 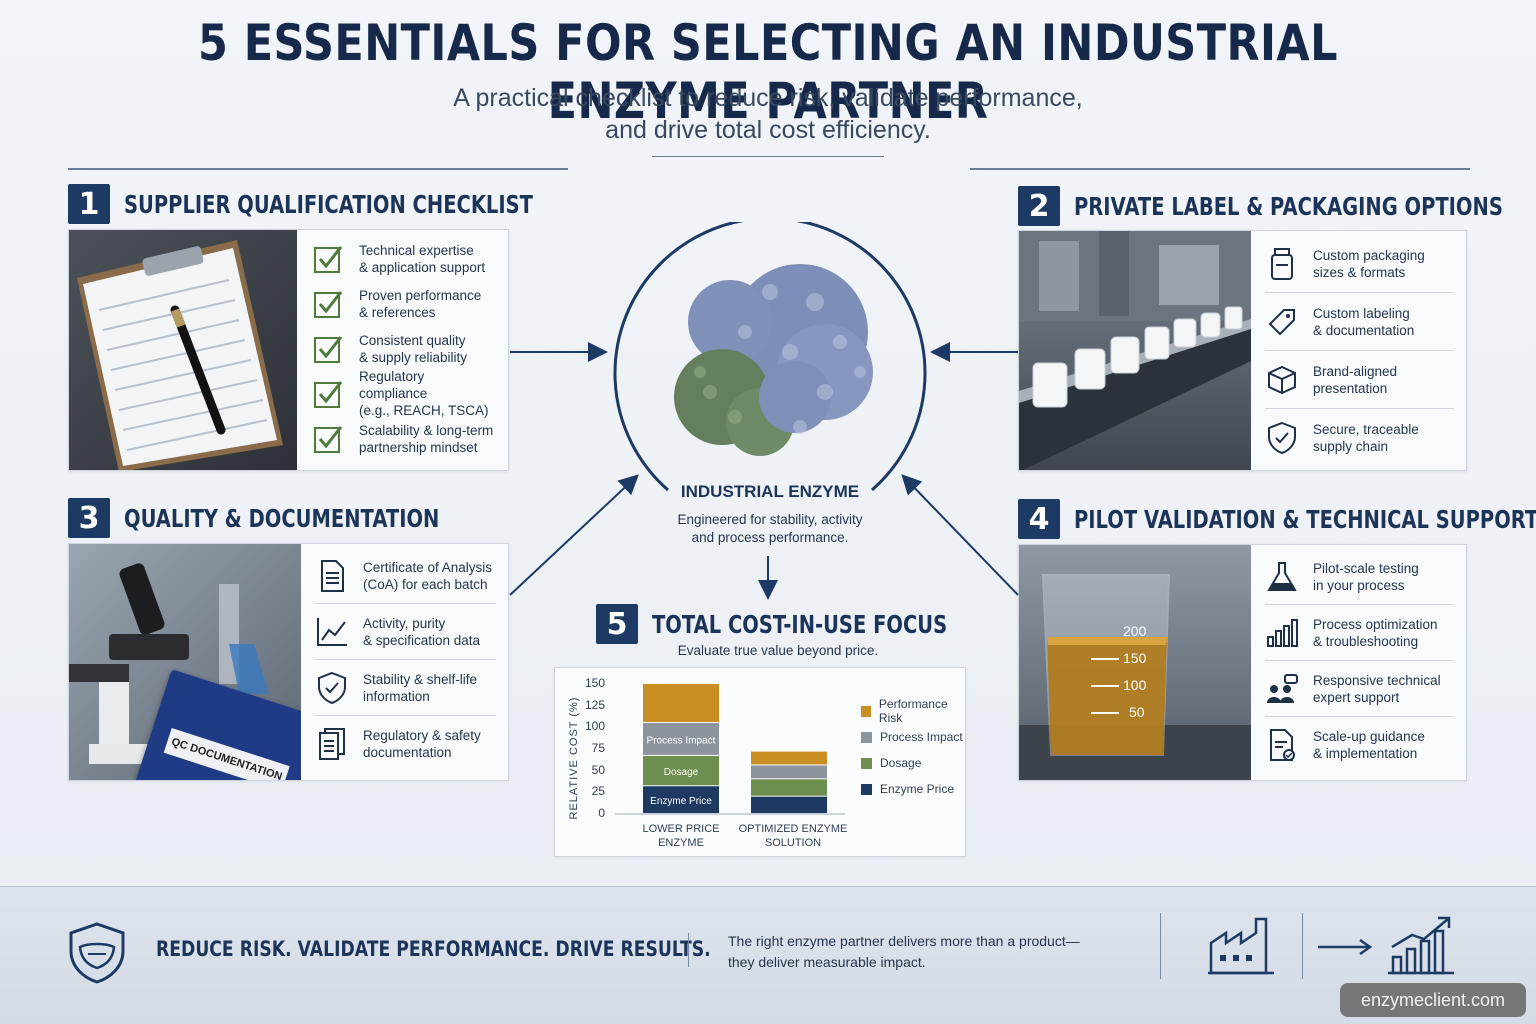 I want to click on section-number: 2, so click(x=1039, y=206).